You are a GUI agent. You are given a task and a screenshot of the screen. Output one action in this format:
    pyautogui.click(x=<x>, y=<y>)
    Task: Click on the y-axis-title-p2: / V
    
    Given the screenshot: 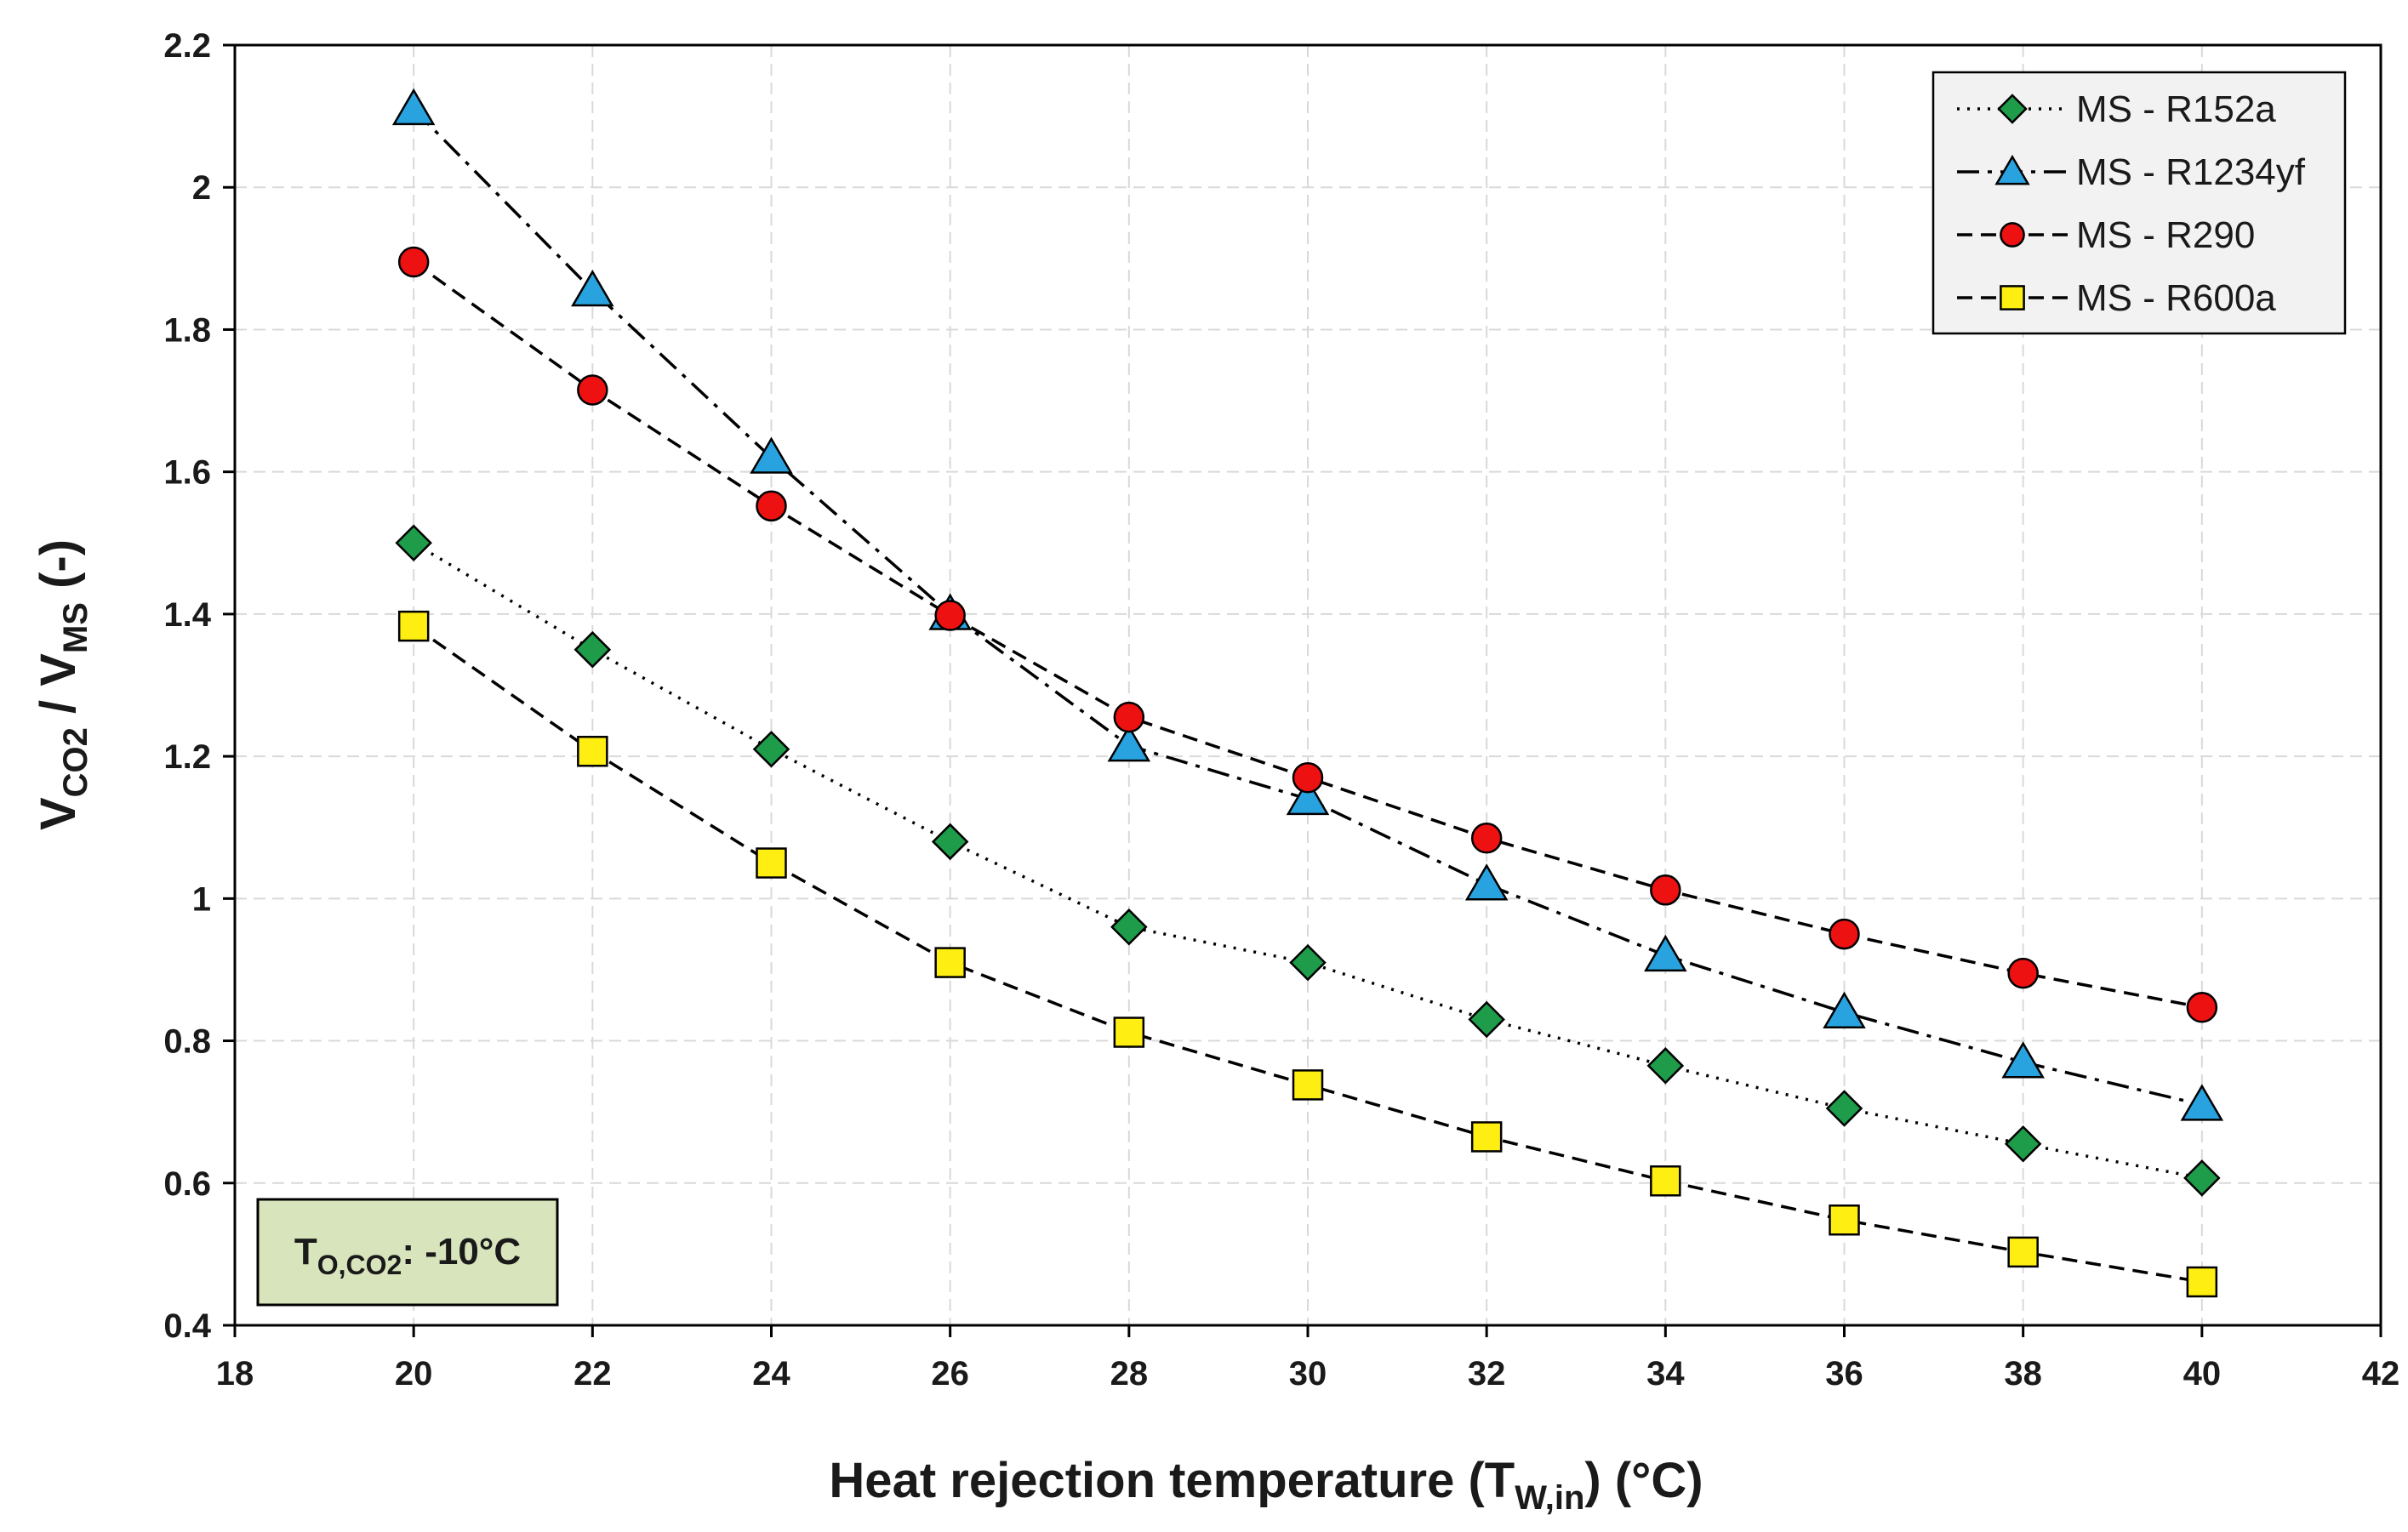 What is the action you would take?
    pyautogui.click(x=58, y=690)
    